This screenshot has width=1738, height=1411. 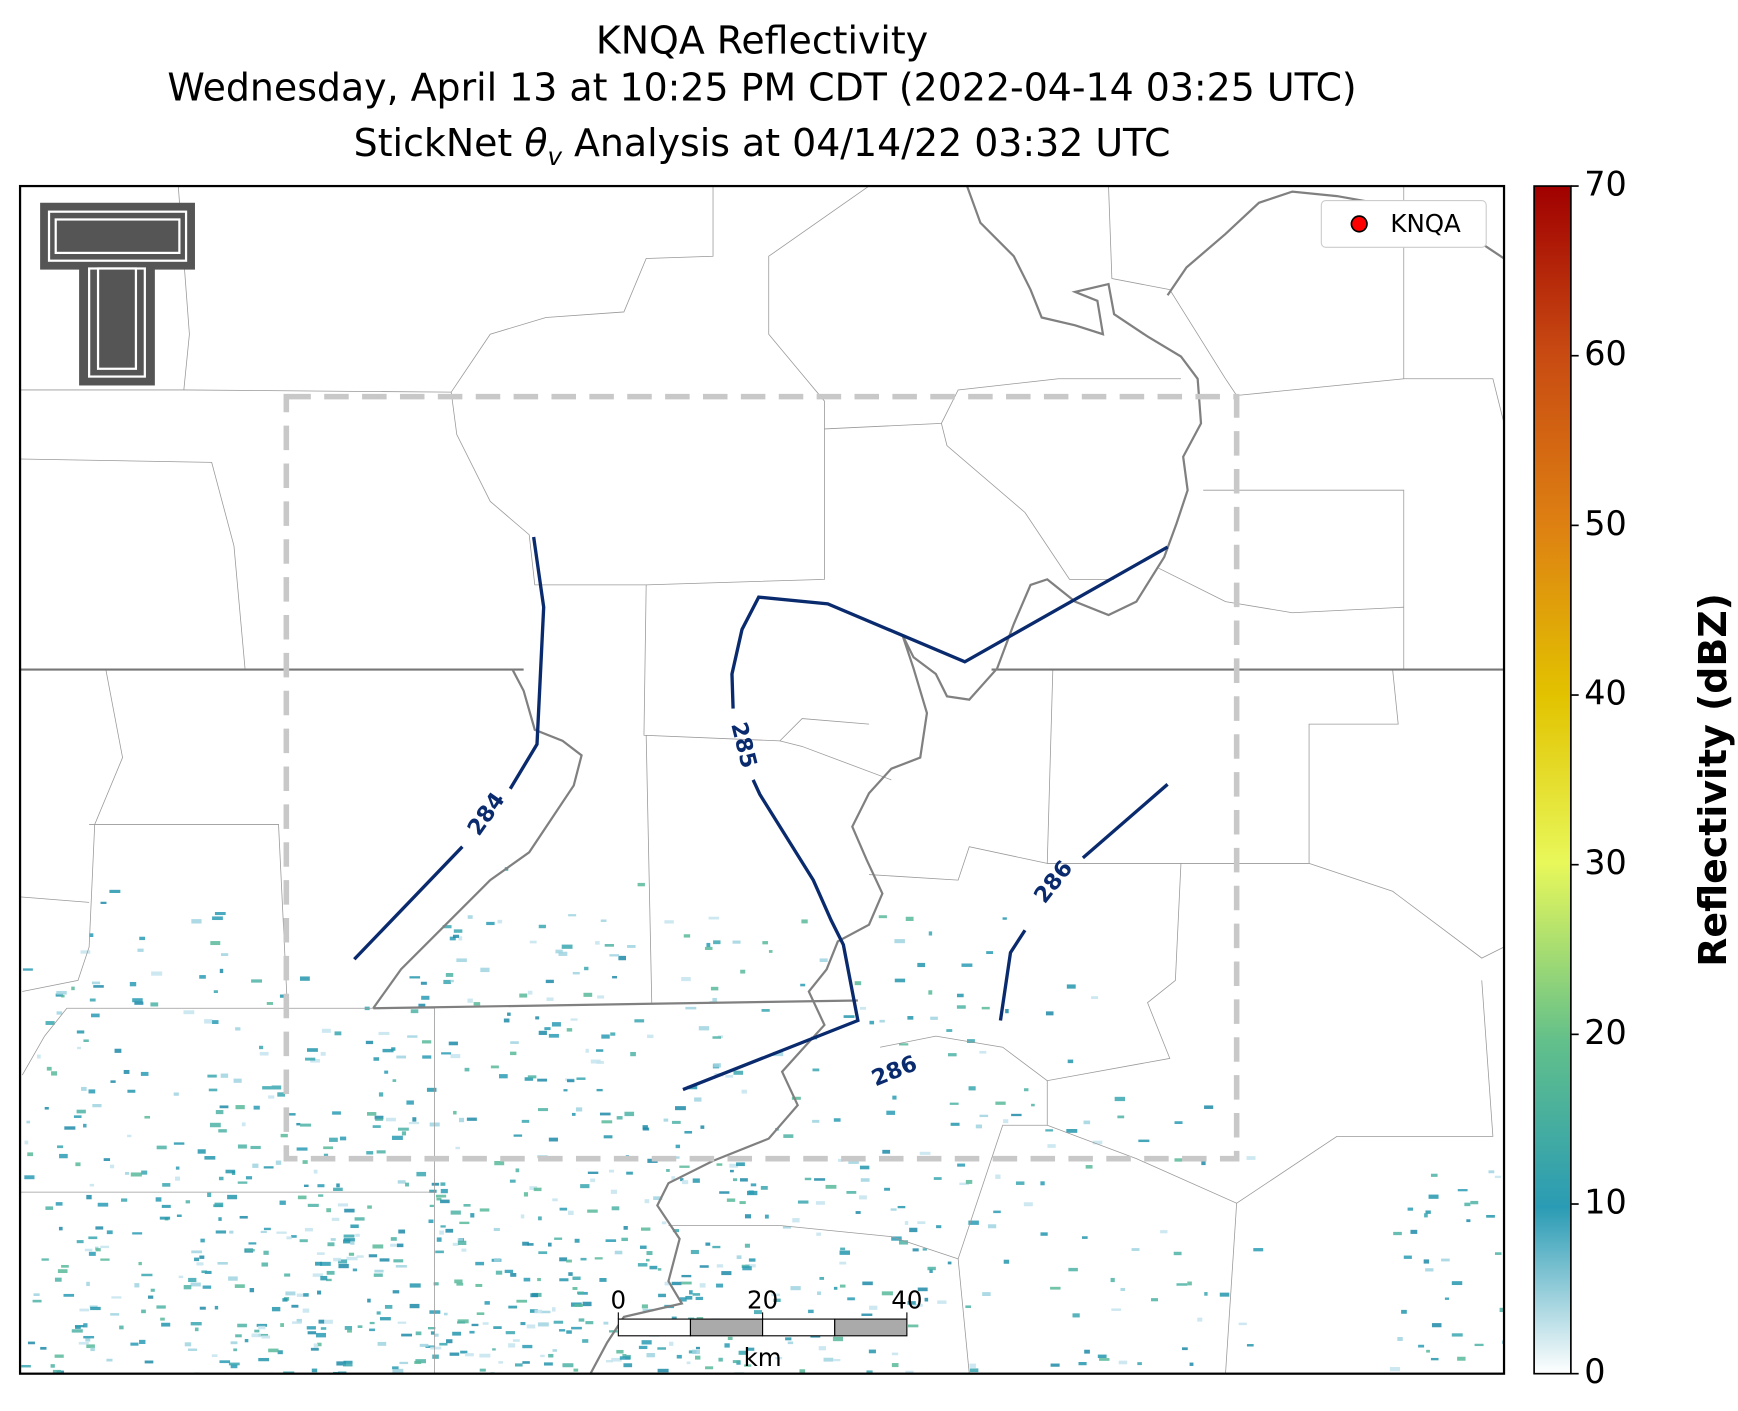 I want to click on legend-label: KNQA, so click(x=1425, y=223).